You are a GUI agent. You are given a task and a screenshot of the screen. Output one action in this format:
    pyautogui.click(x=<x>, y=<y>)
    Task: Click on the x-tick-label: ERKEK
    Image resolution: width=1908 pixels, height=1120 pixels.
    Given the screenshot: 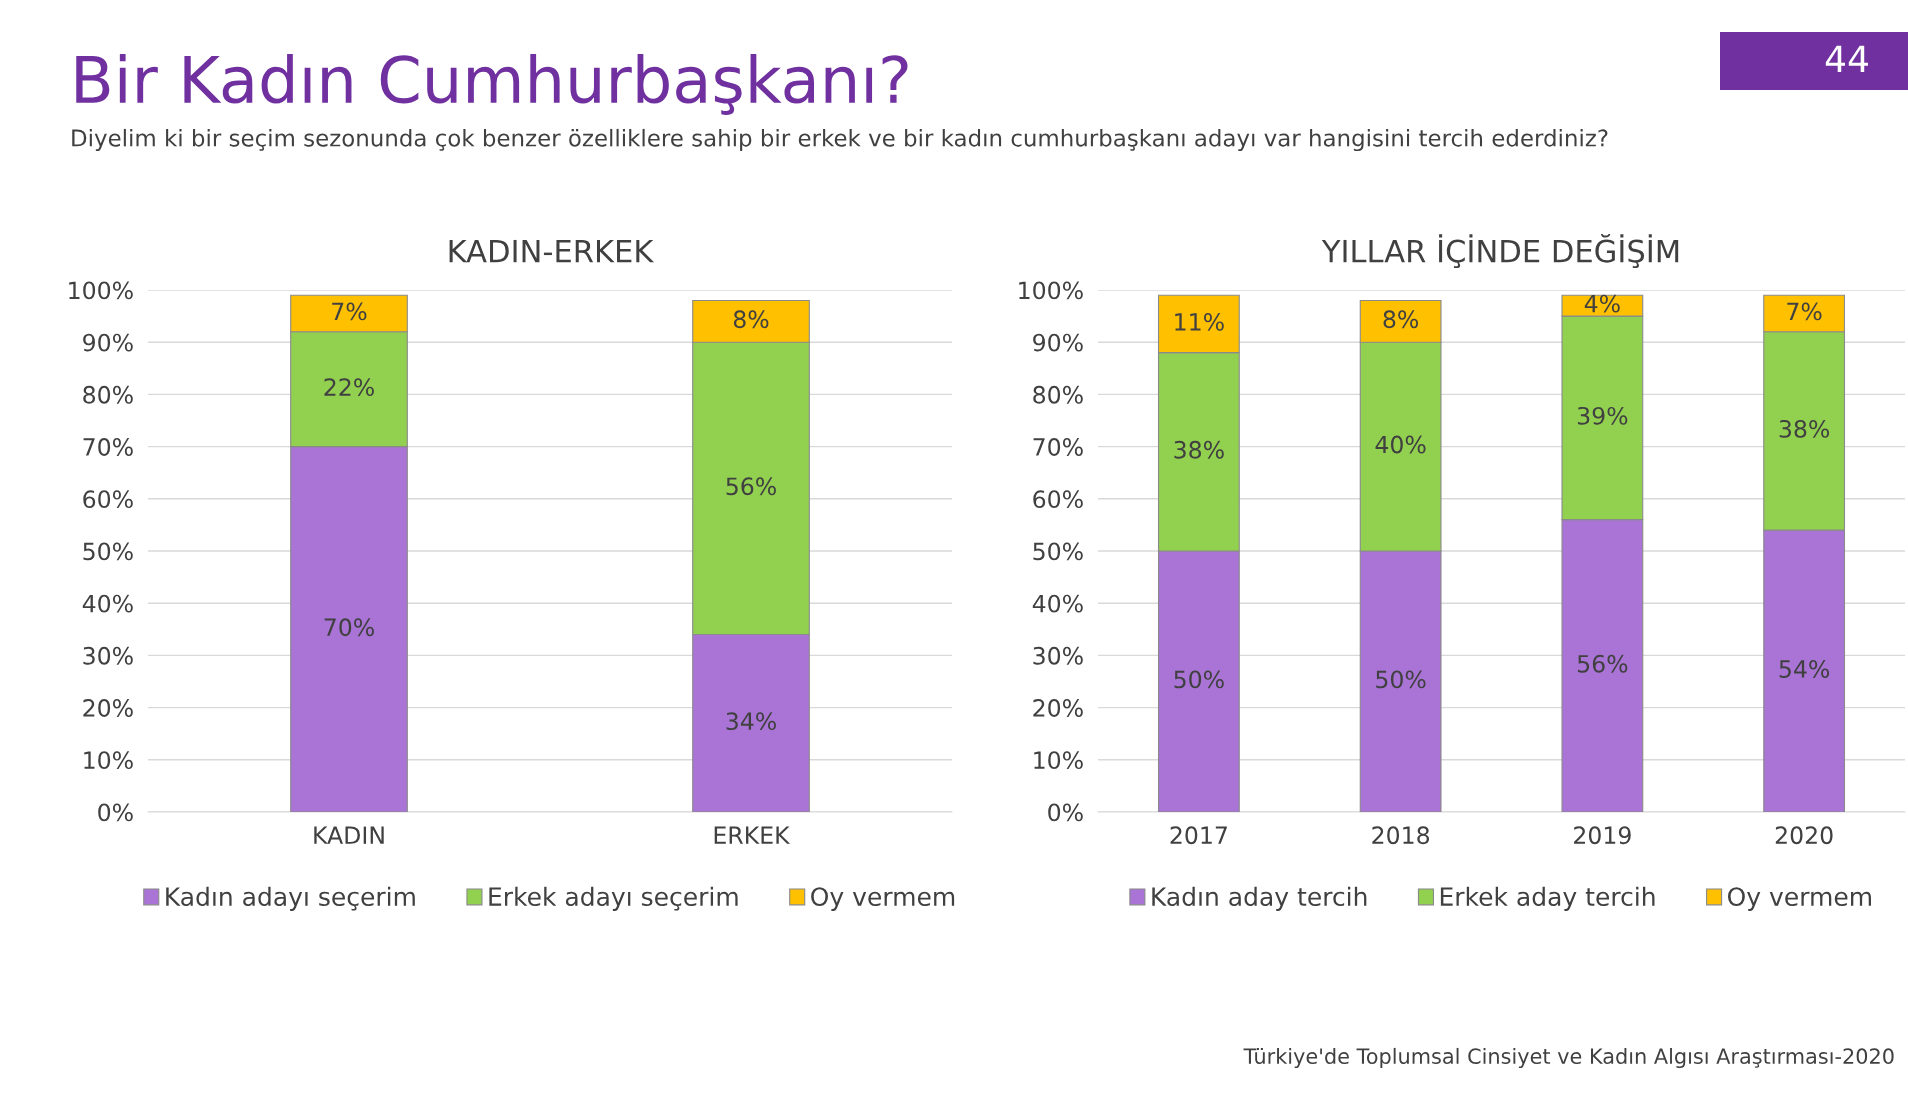 What is the action you would take?
    pyautogui.click(x=752, y=835)
    